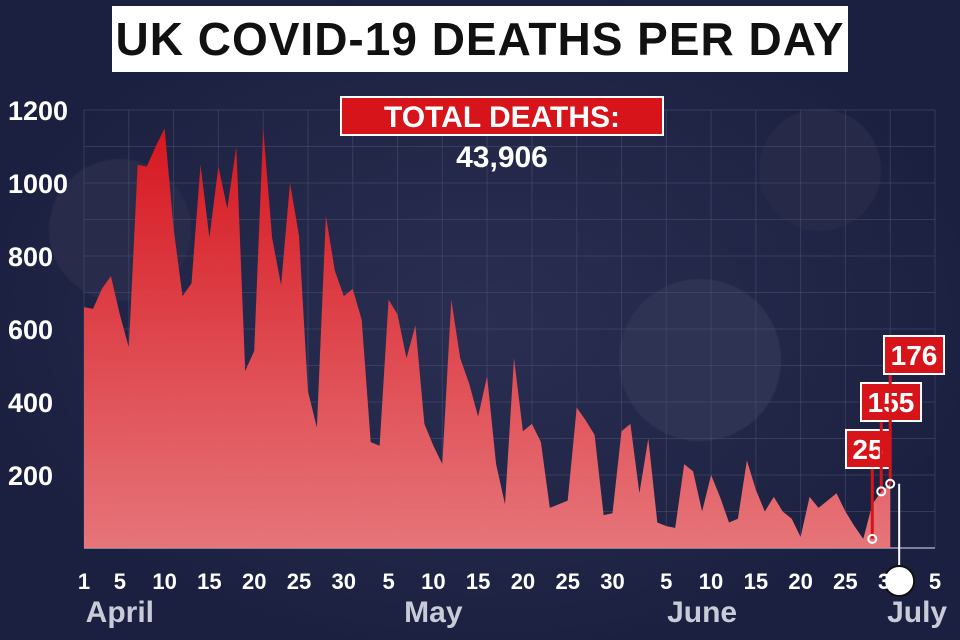 The image size is (960, 640). Describe the element at coordinates (899, 540) in the screenshot. I see `highlight-marker` at that location.